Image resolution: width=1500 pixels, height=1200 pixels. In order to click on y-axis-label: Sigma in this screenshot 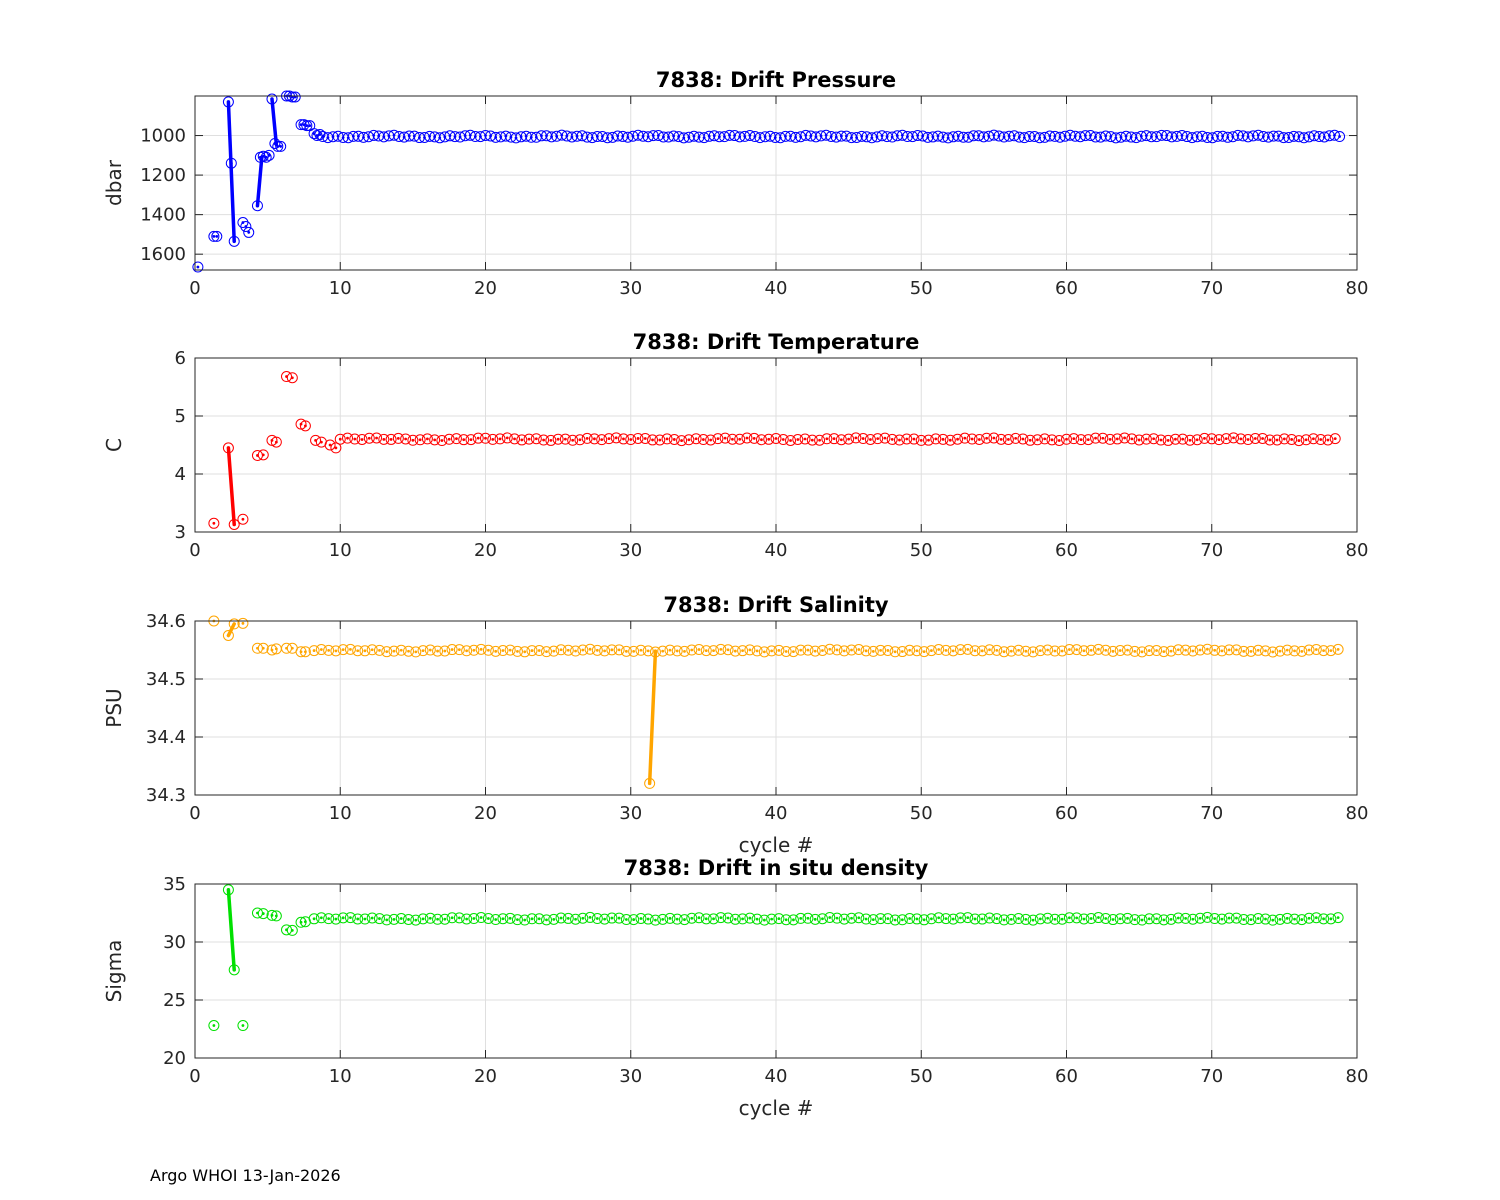, I will do `click(114, 971)`.